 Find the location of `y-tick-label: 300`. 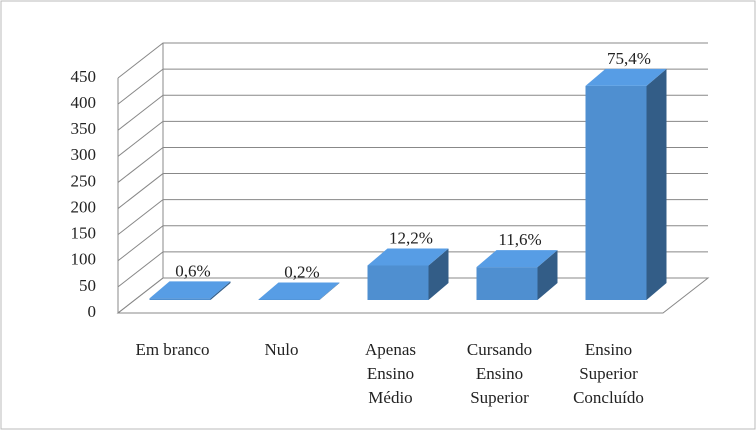

y-tick-label: 300 is located at coordinates (84, 154).